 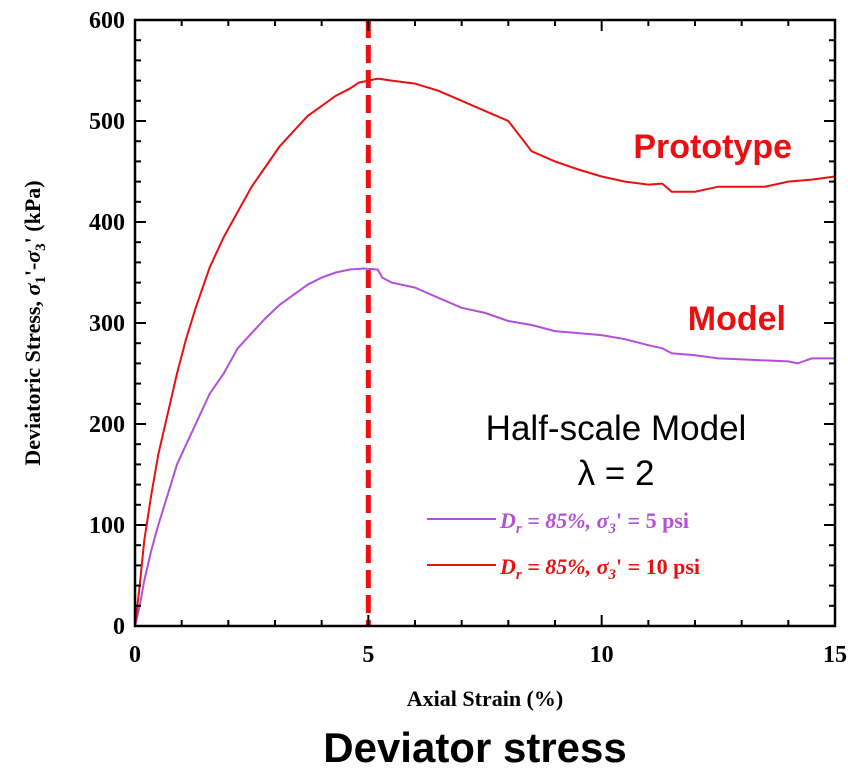 What do you see at coordinates (135, 655) in the screenshot?
I see `x-tick-label: 0` at bounding box center [135, 655].